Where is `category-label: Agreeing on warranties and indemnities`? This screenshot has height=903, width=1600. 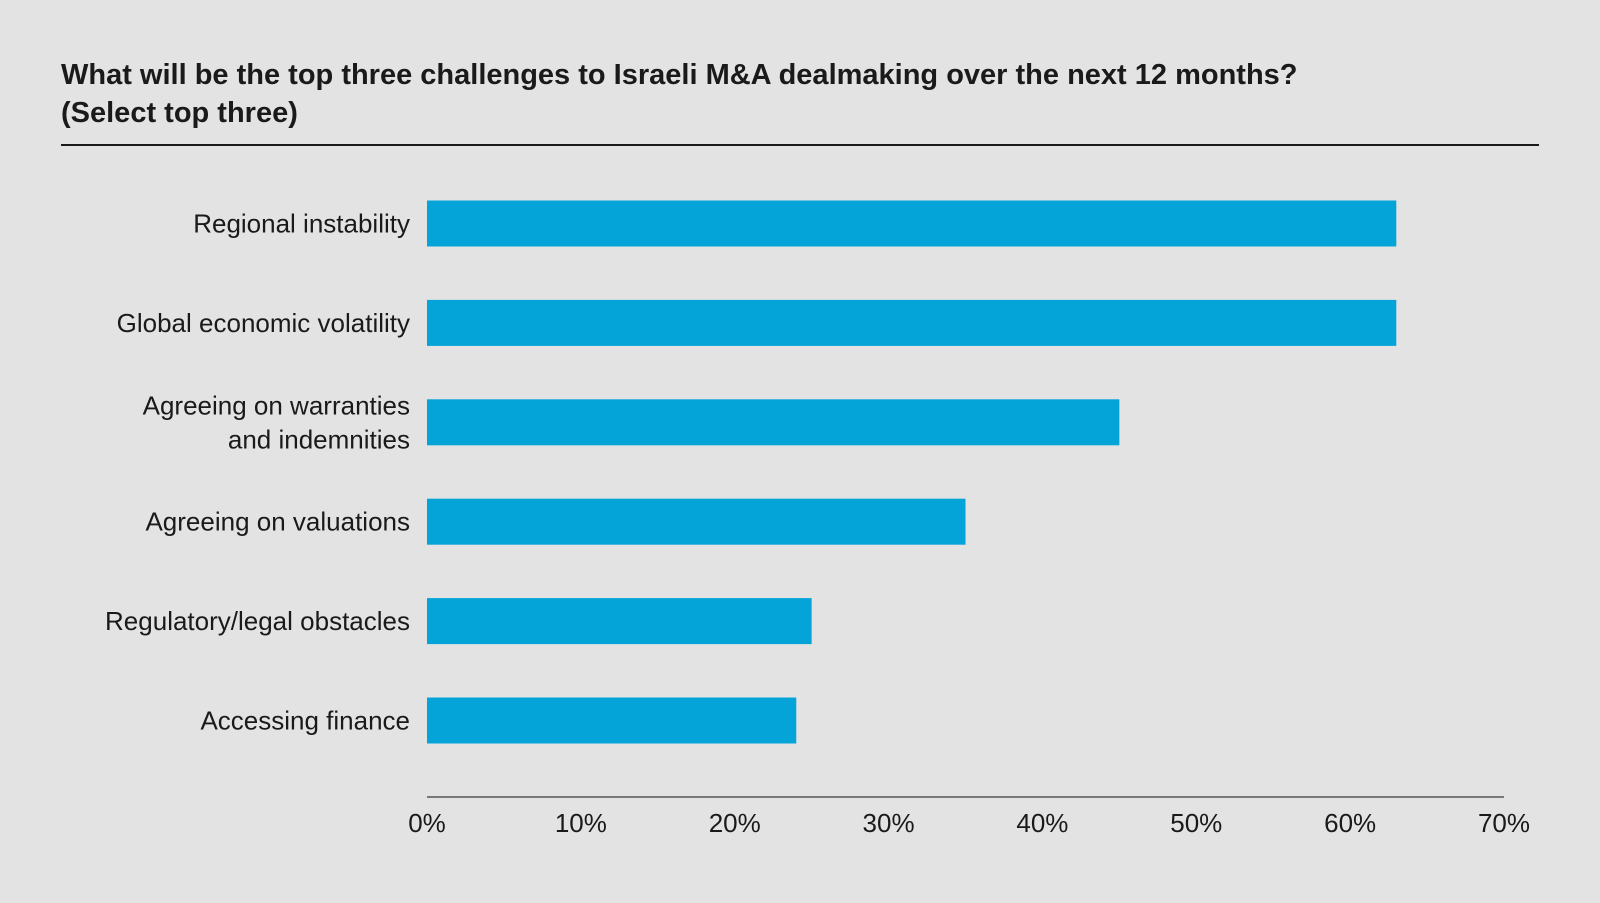 category-label: Agreeing on warranties and indemnities is located at coordinates (276, 422).